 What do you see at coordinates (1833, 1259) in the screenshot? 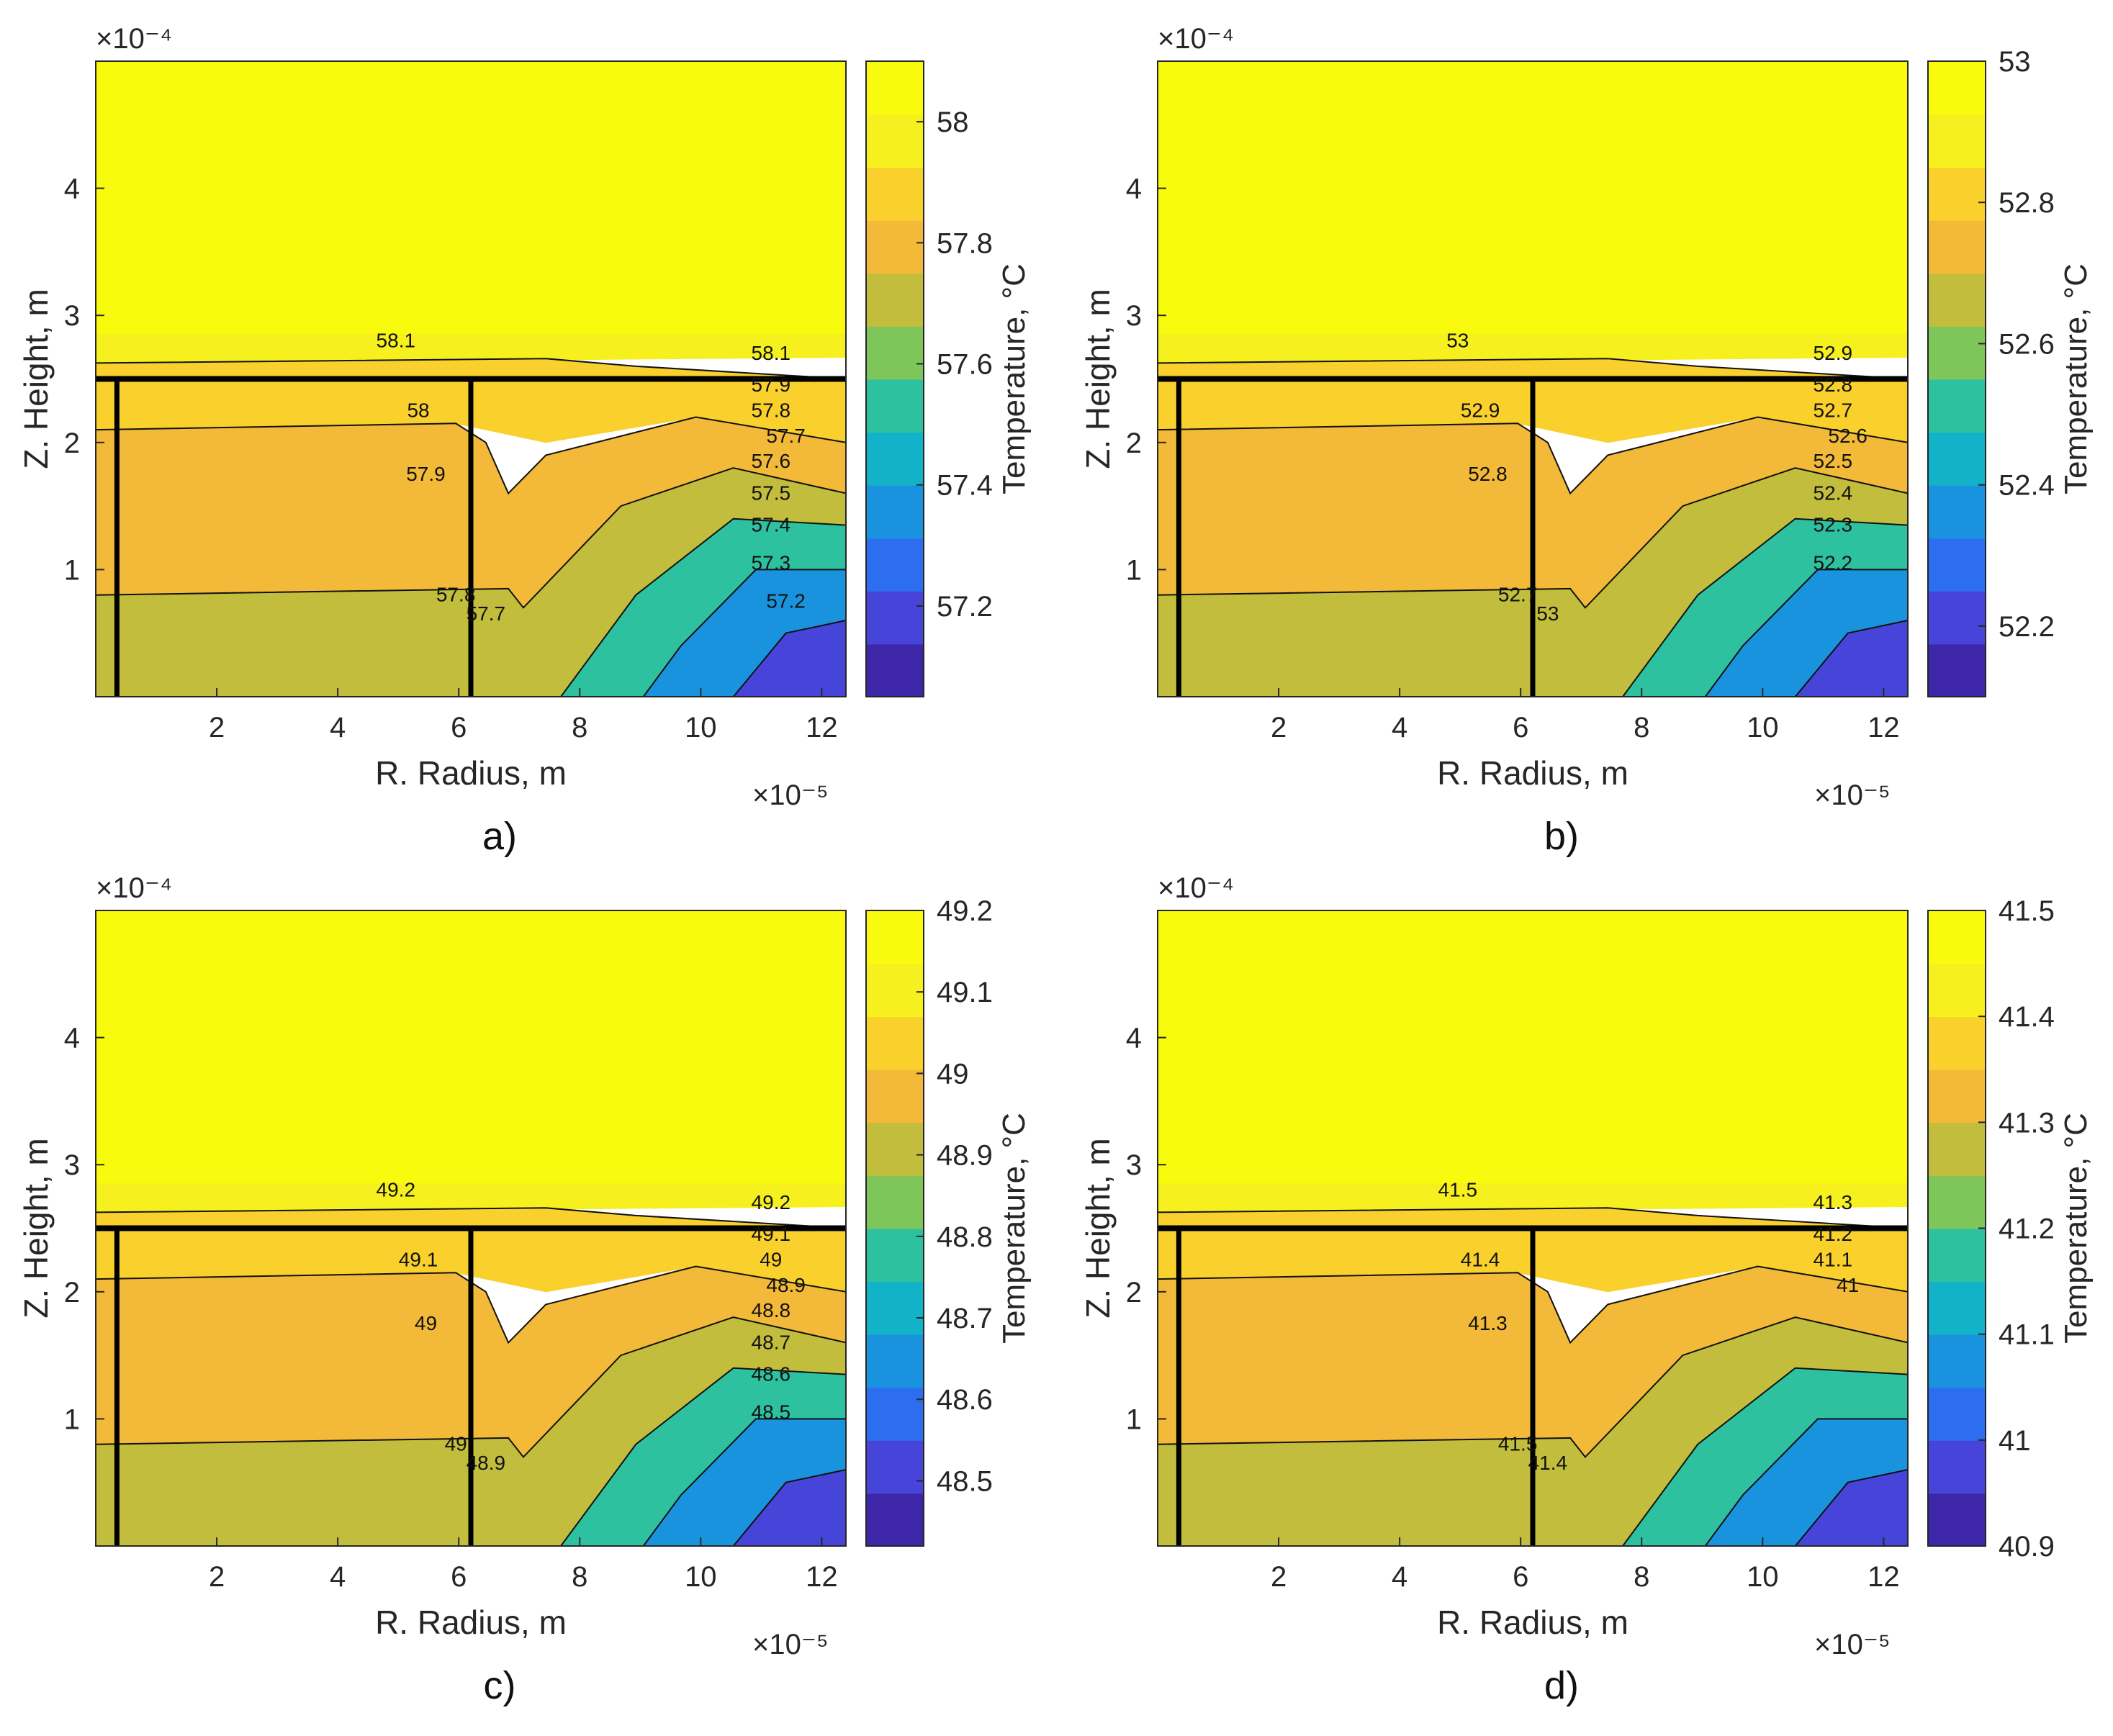
I see `contour-label: 41.1` at bounding box center [1833, 1259].